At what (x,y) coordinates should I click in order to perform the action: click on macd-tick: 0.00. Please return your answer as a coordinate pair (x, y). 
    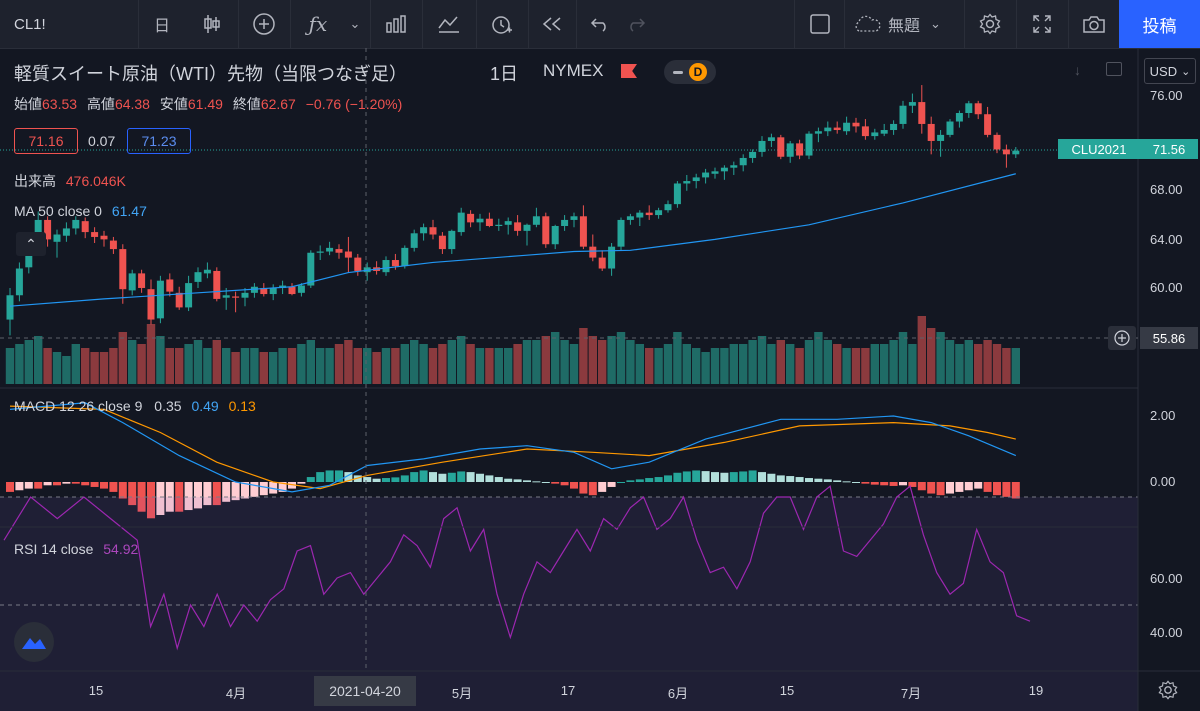
    Looking at the image, I should click on (1163, 481).